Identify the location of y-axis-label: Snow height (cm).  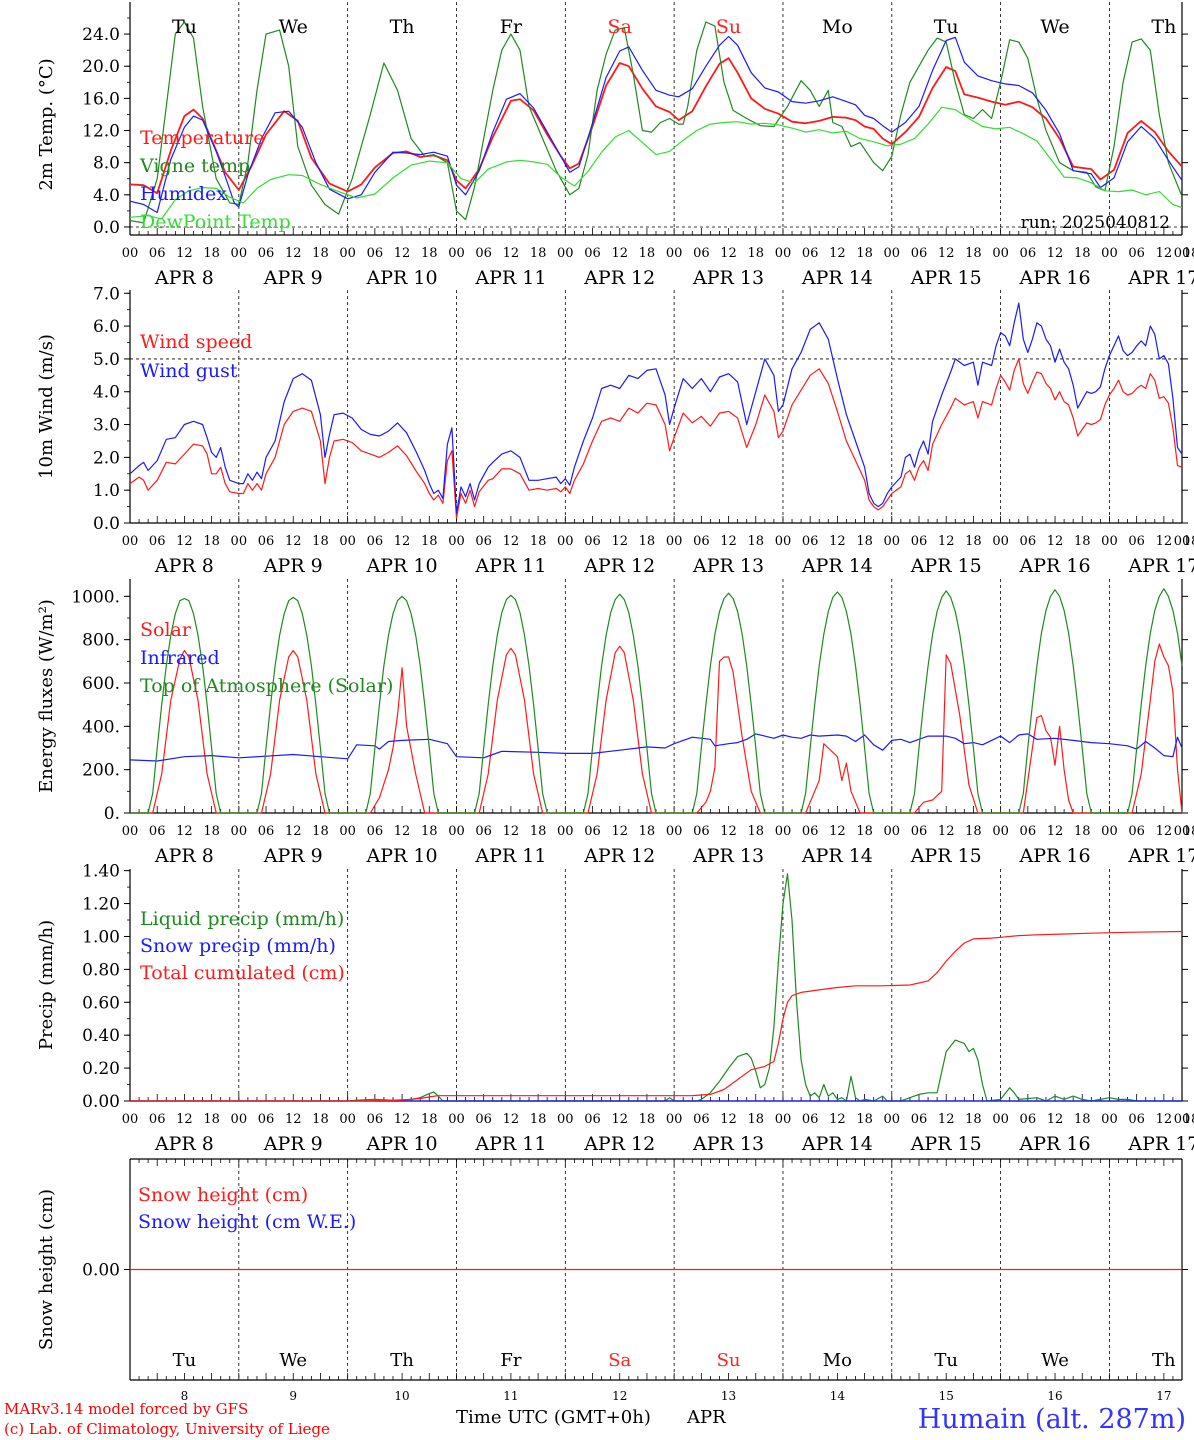
(46, 1269).